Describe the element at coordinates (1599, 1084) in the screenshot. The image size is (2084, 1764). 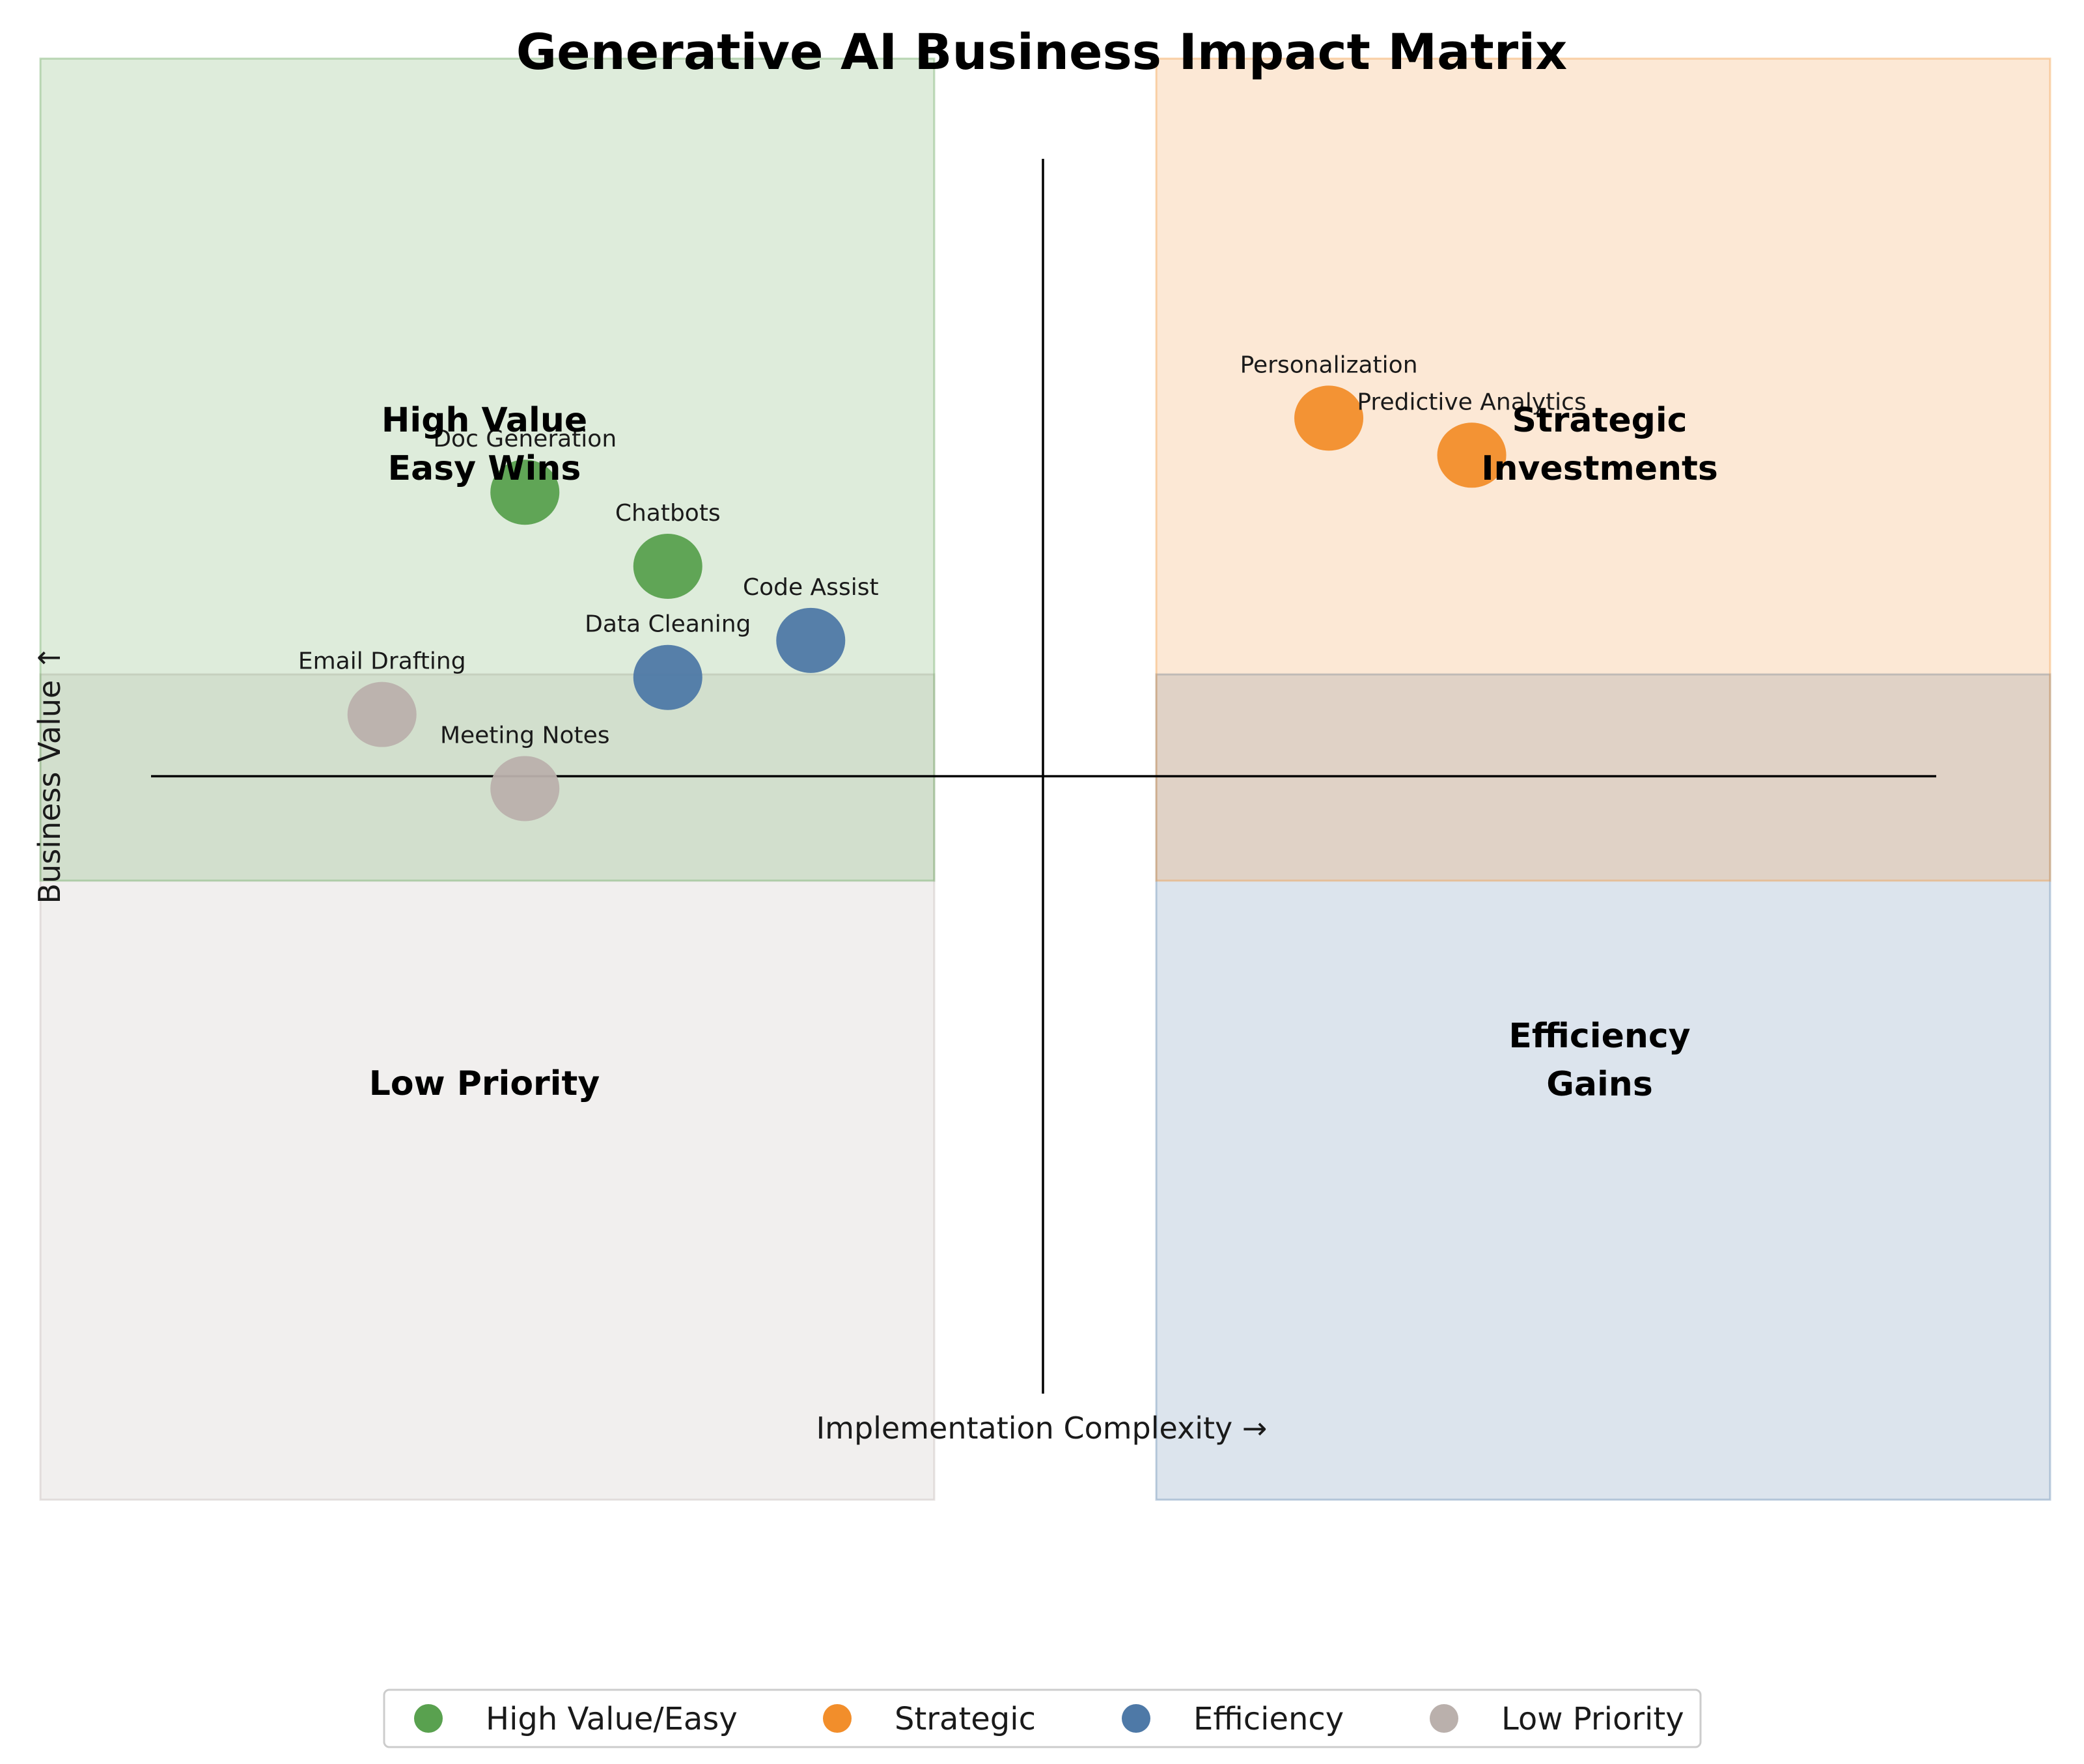
I see `quadrant-label-line: Gains` at that location.